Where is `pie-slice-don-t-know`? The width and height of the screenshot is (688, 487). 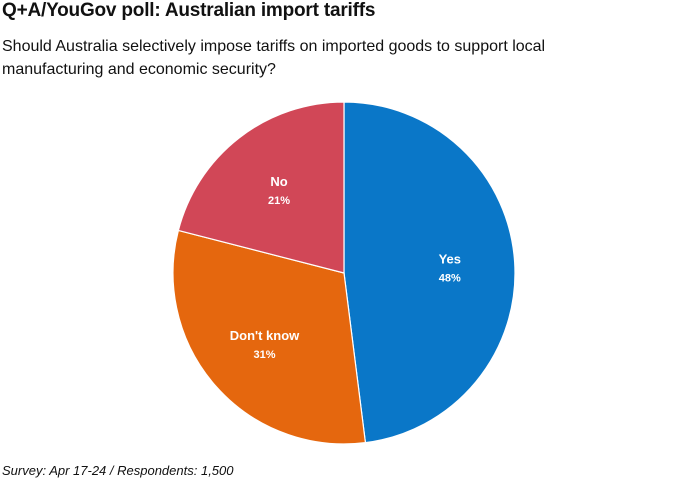 pie-slice-don-t-know is located at coordinates (269, 337).